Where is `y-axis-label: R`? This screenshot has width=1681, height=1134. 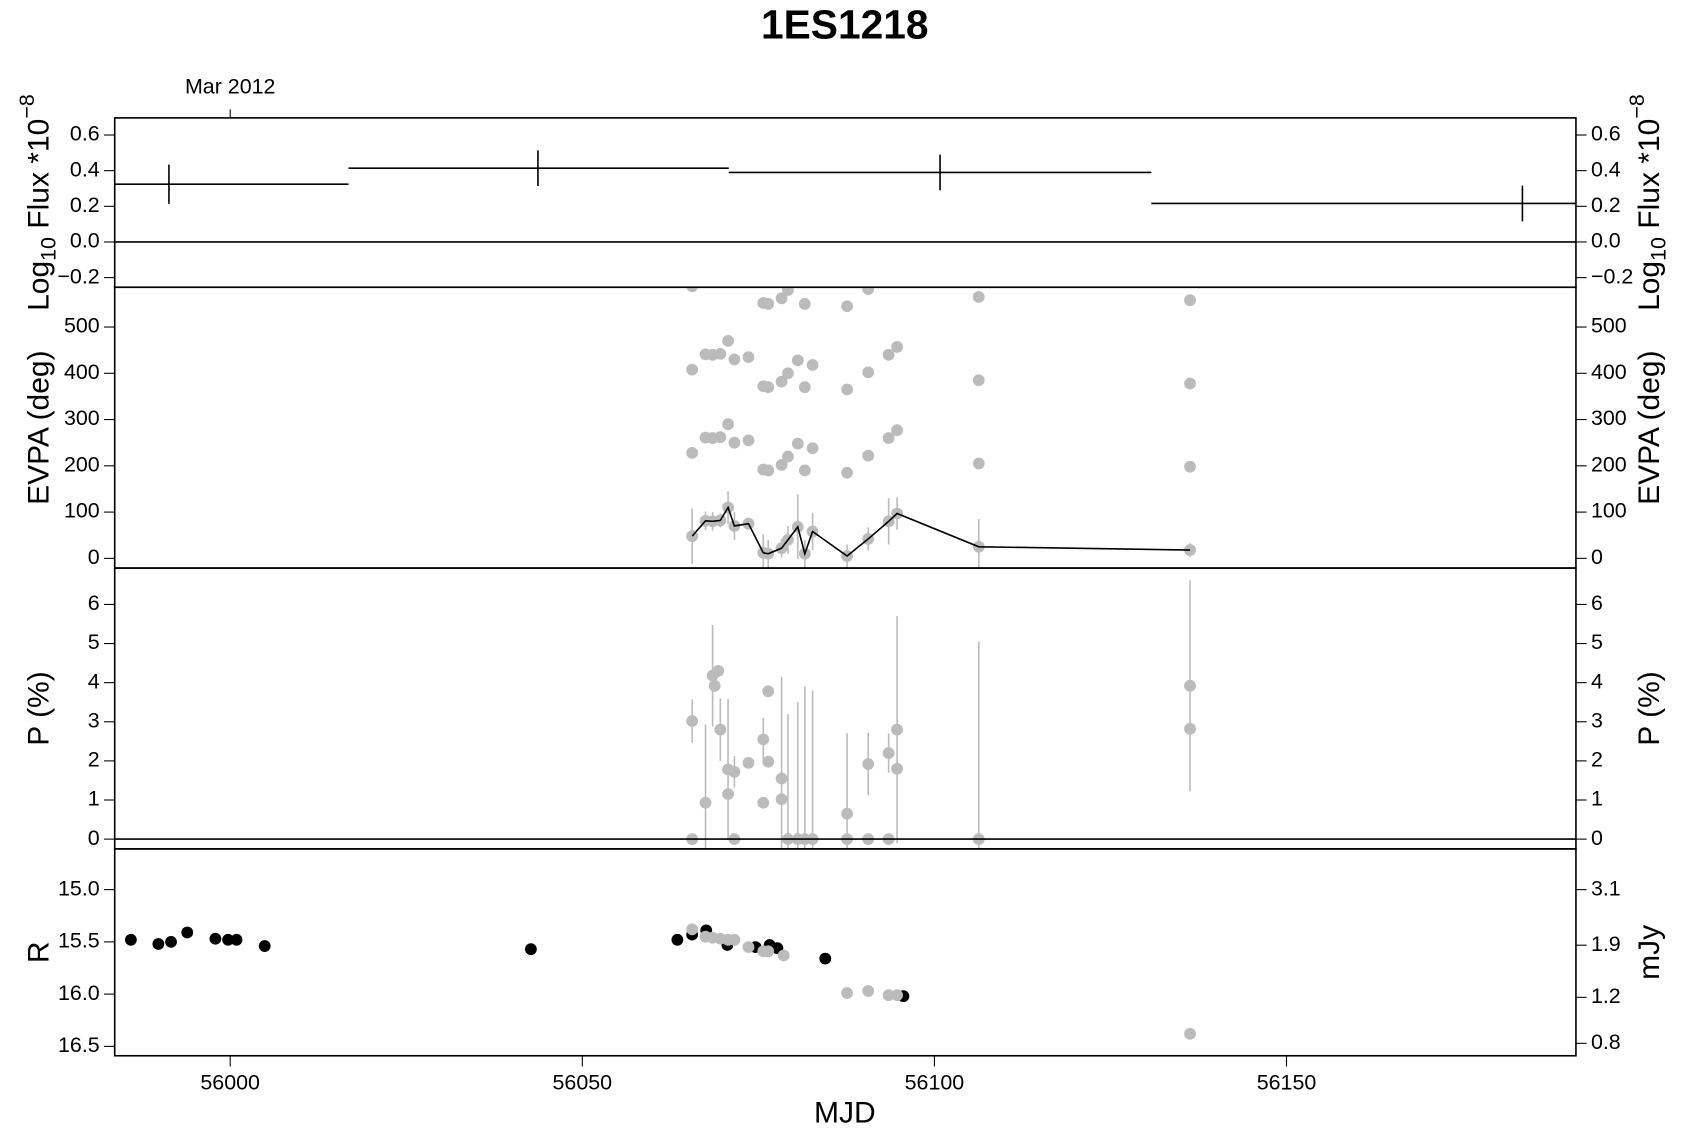 y-axis-label: R is located at coordinates (39, 952).